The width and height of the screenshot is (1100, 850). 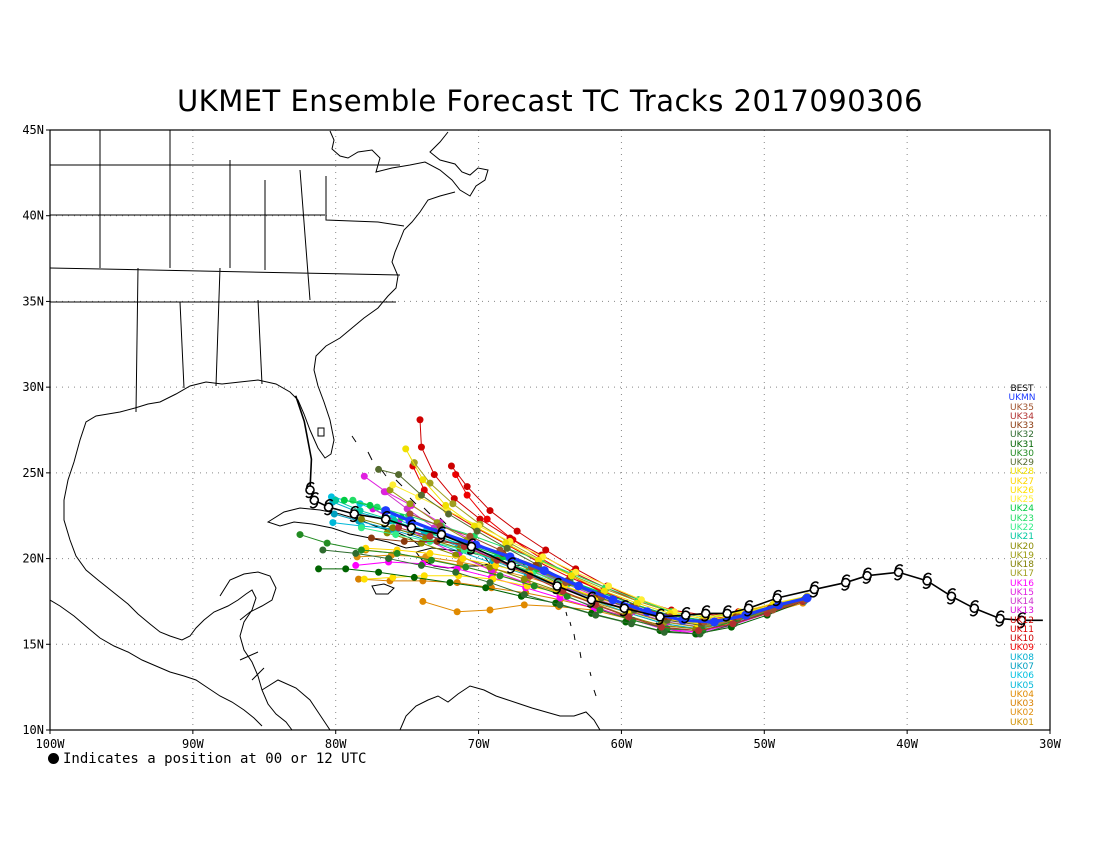 What do you see at coordinates (399, 480) in the screenshot?
I see `coastline-bahamas` at bounding box center [399, 480].